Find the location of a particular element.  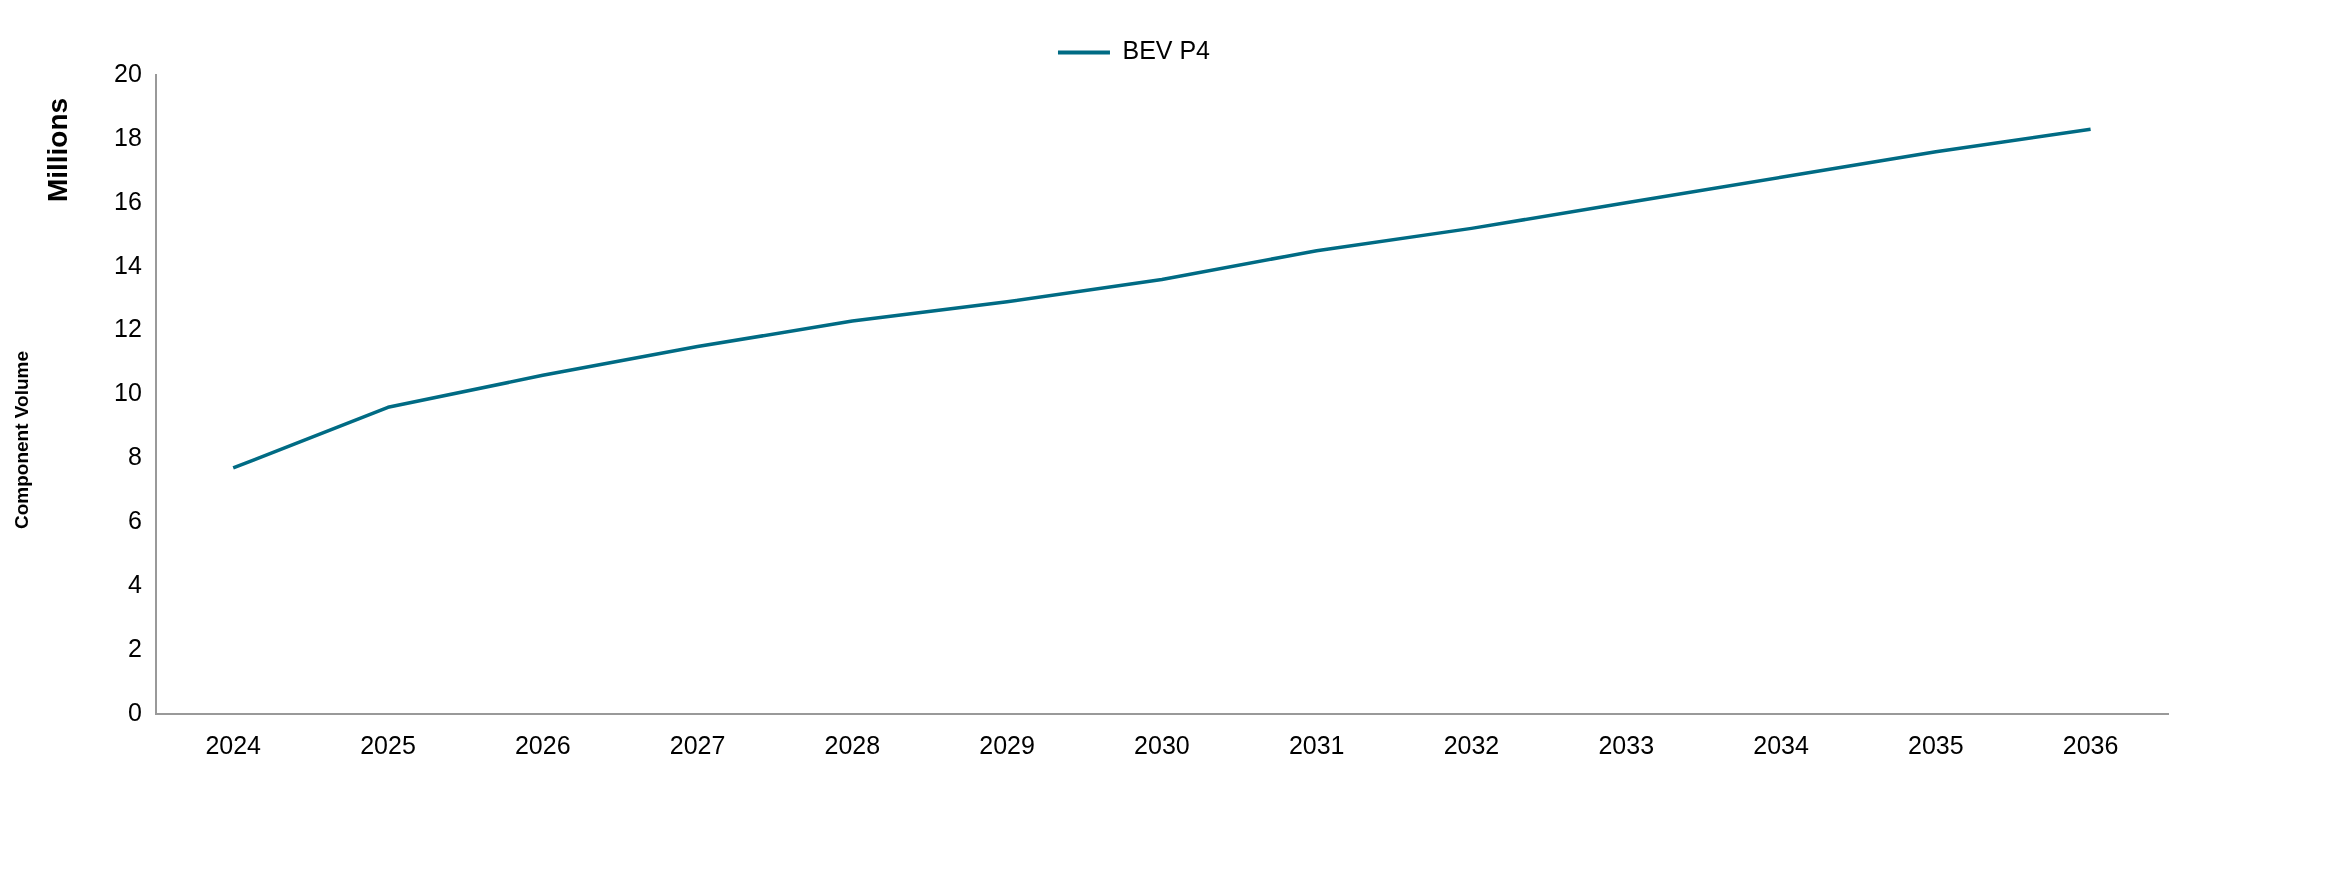

y-tick-label: 20 is located at coordinates (128, 72).